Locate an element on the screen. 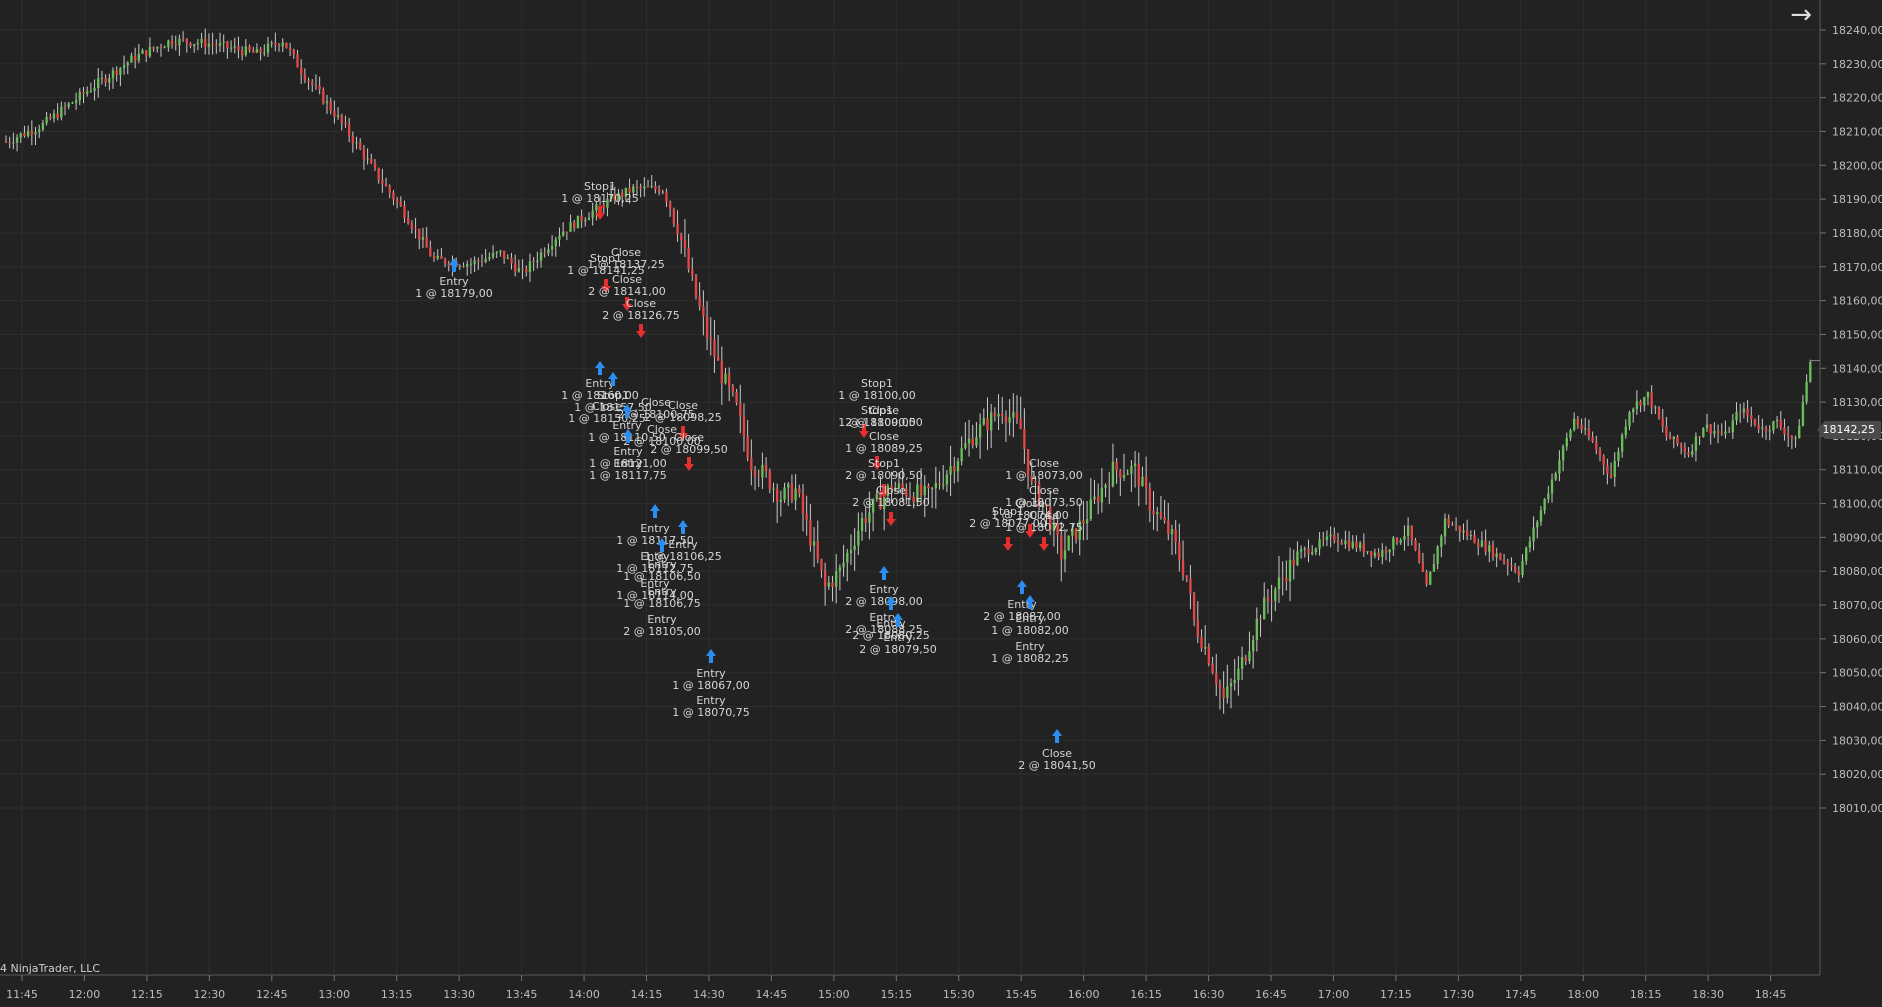  y-tick-label: 18210,00 is located at coordinates (1857, 131).